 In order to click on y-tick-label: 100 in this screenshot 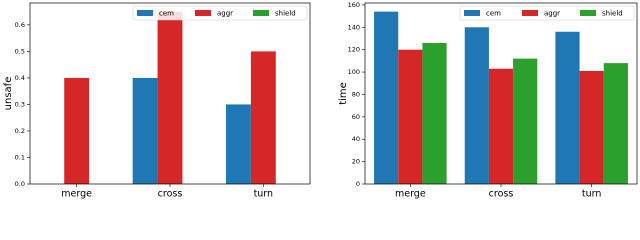, I will do `click(354, 72)`.